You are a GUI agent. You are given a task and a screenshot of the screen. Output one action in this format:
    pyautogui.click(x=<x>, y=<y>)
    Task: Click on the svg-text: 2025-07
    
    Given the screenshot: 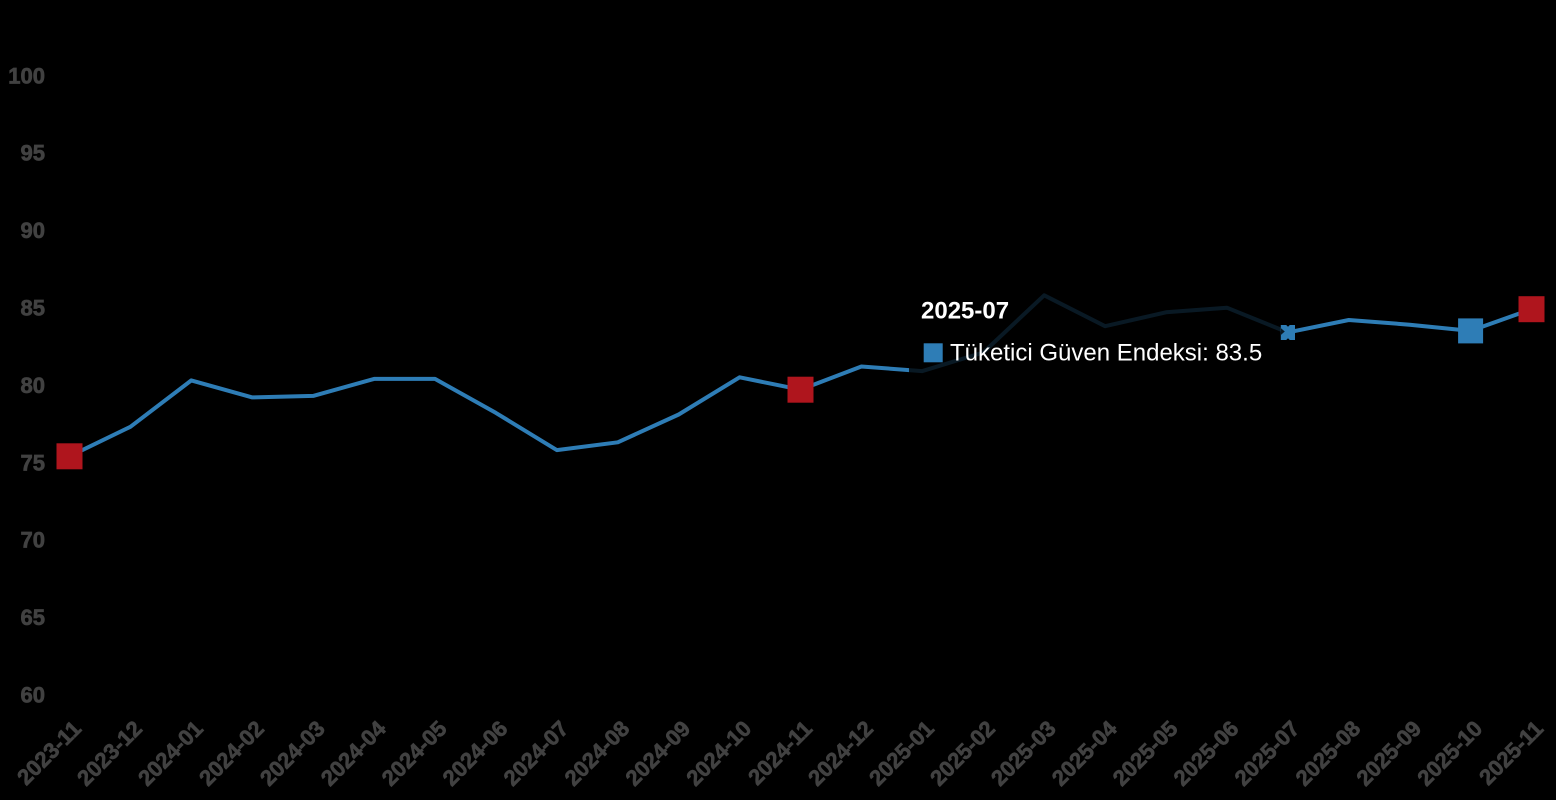 What is the action you would take?
    pyautogui.click(x=965, y=311)
    